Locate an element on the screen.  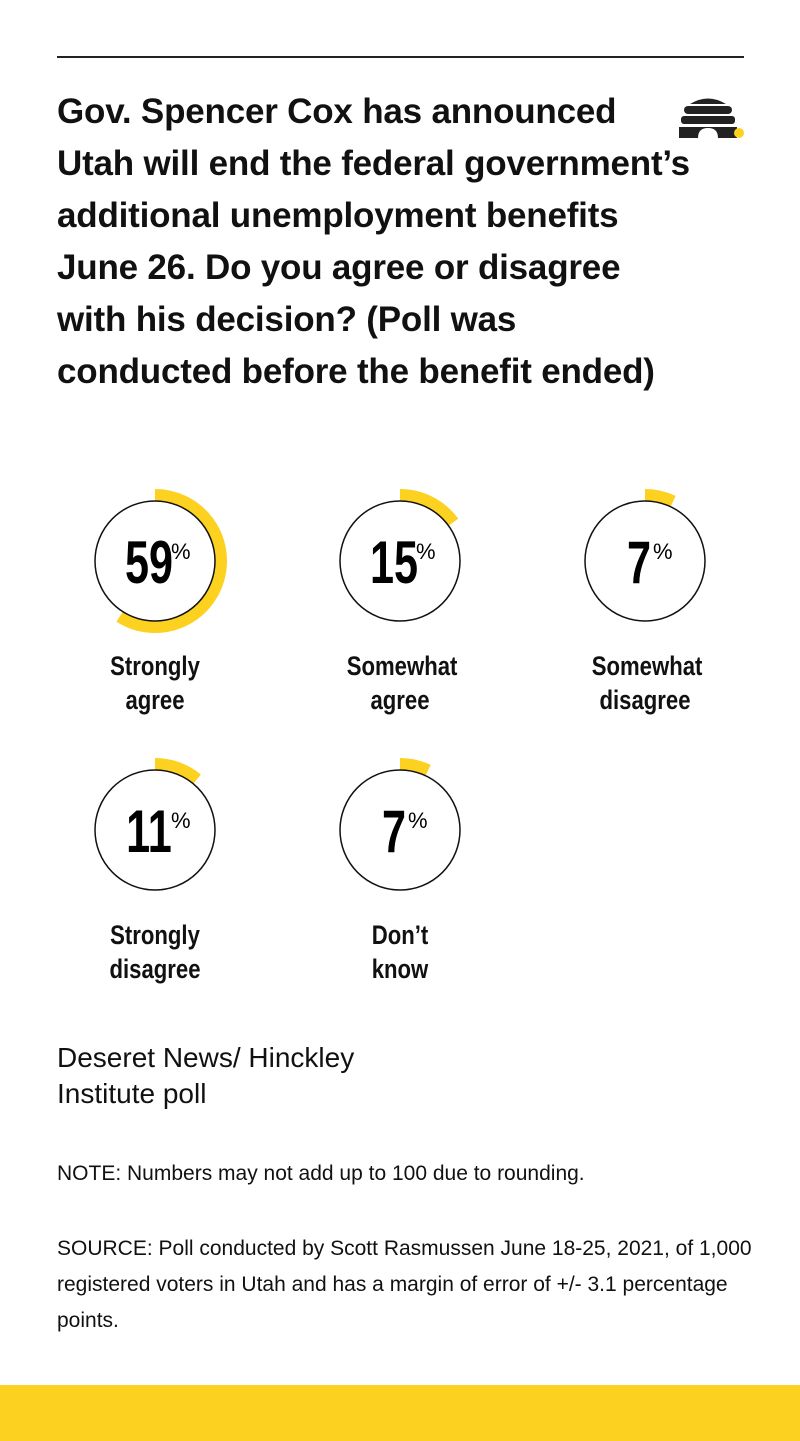
donut: 11% is located at coordinates (155, 824).